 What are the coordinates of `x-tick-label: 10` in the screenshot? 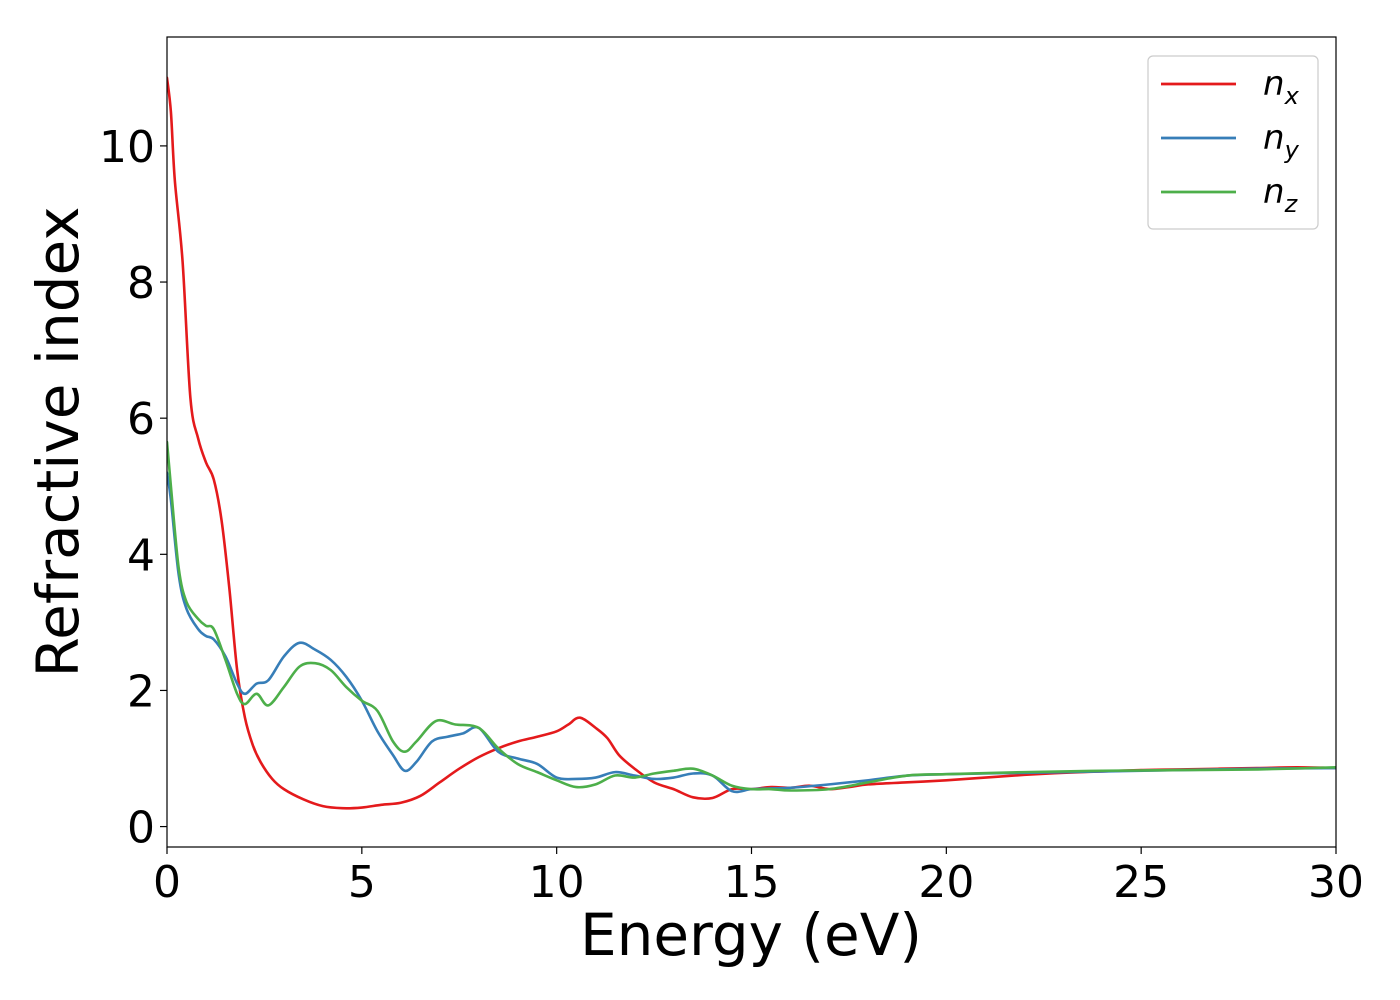 It's located at (557, 882).